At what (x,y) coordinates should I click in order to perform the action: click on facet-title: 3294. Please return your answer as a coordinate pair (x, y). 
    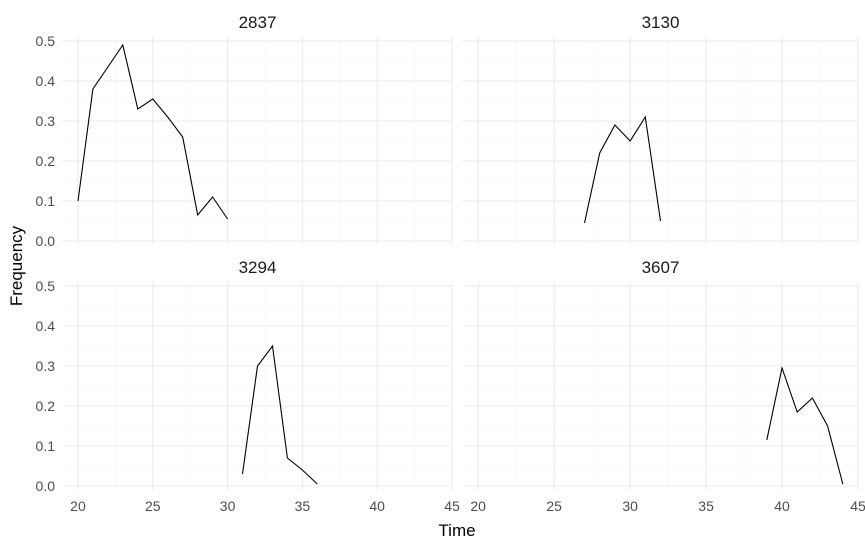
    Looking at the image, I should click on (258, 267).